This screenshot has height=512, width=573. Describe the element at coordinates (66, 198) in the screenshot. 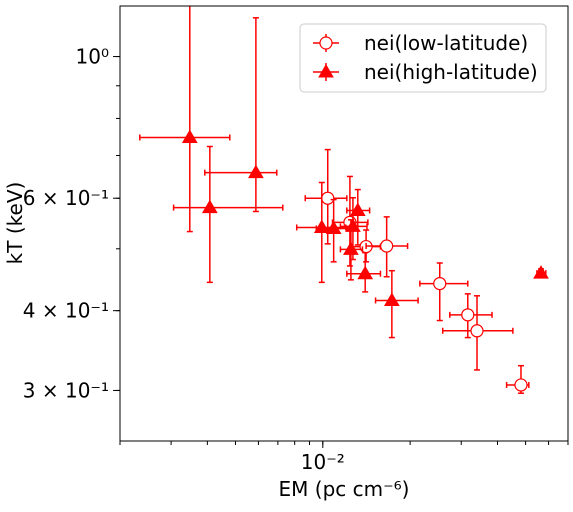

I see `y-tick-label: 6 × 10⁻¹` at that location.